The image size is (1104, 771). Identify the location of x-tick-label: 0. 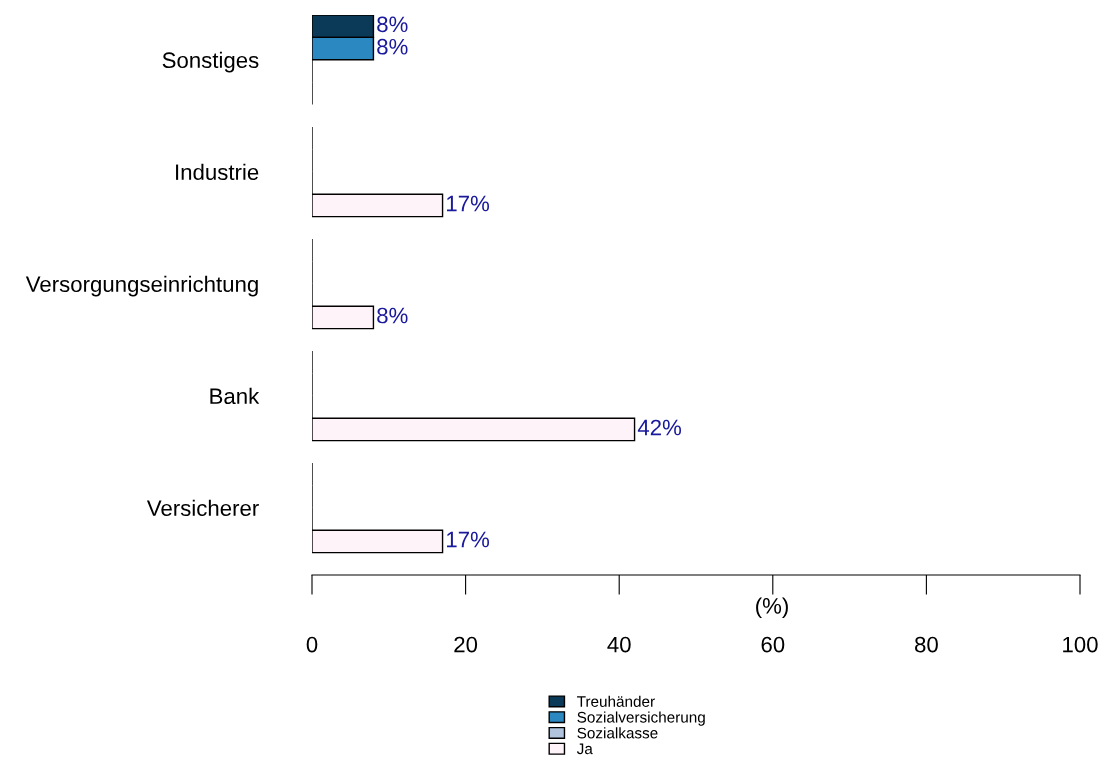
(312, 644).